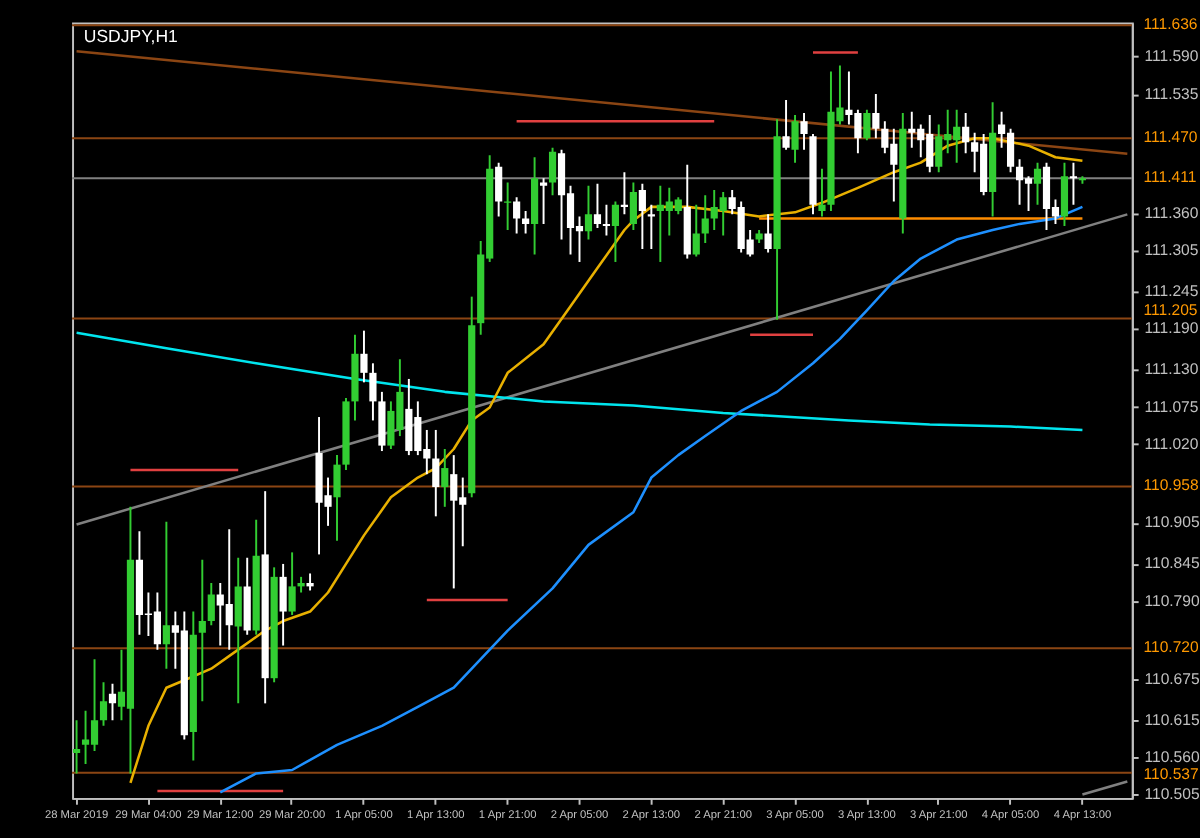 The width and height of the screenshot is (1200, 840). I want to click on chart-title: USDJPY,H1, so click(131, 36).